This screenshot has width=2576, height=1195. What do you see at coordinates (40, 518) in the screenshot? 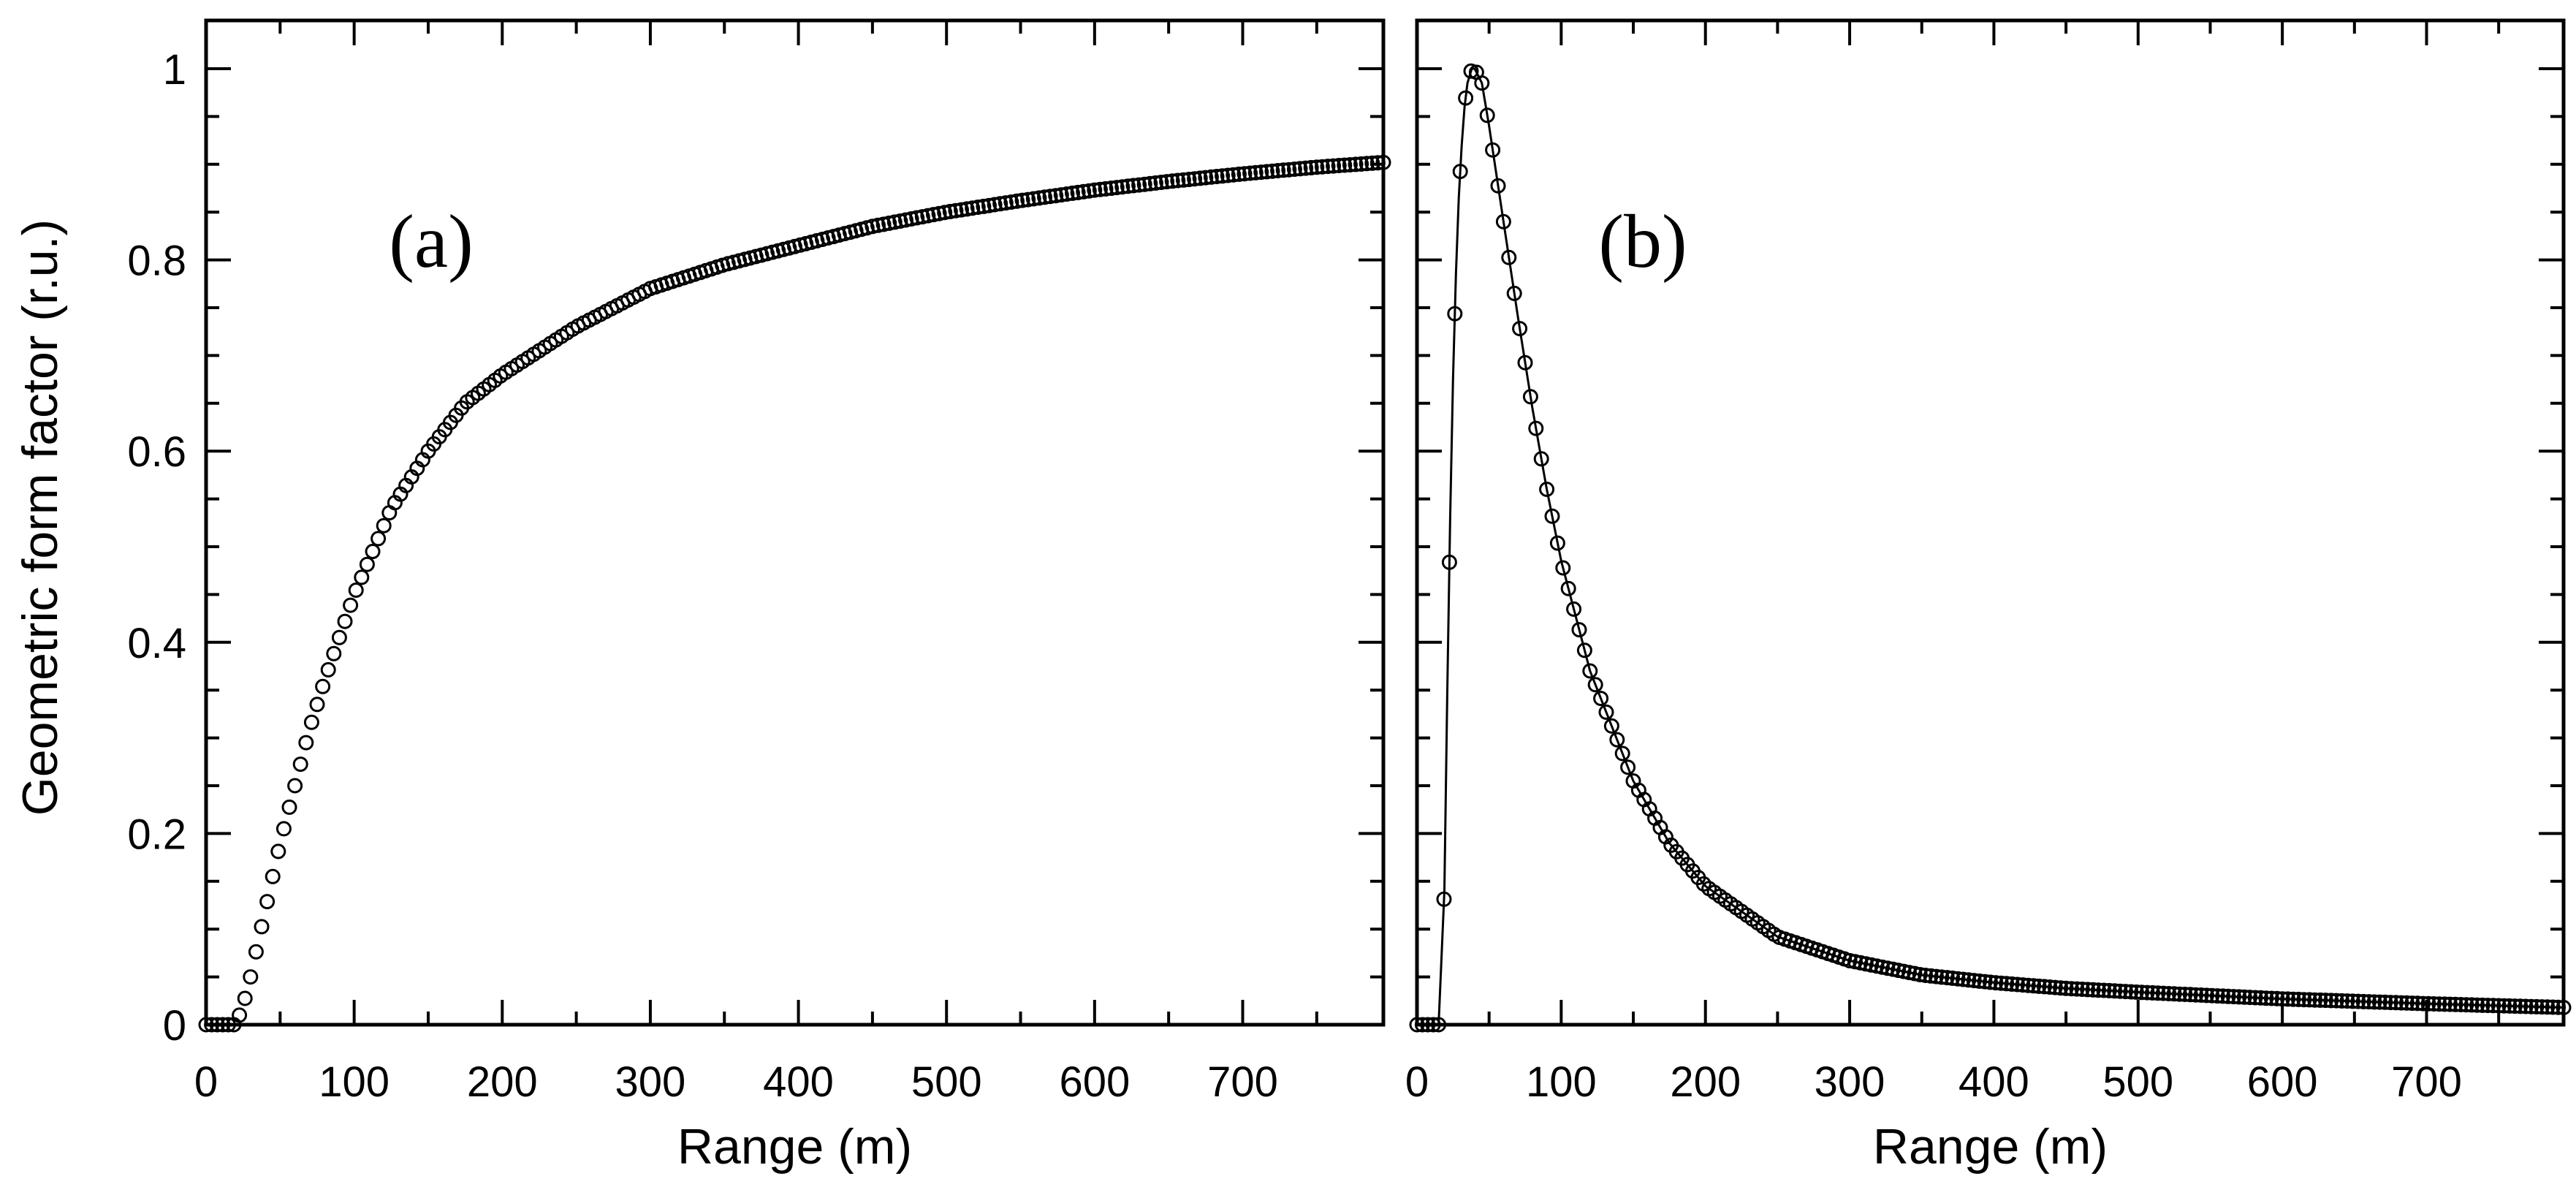
I see `y-axis-title: Geometric form factor (r.u.)` at bounding box center [40, 518].